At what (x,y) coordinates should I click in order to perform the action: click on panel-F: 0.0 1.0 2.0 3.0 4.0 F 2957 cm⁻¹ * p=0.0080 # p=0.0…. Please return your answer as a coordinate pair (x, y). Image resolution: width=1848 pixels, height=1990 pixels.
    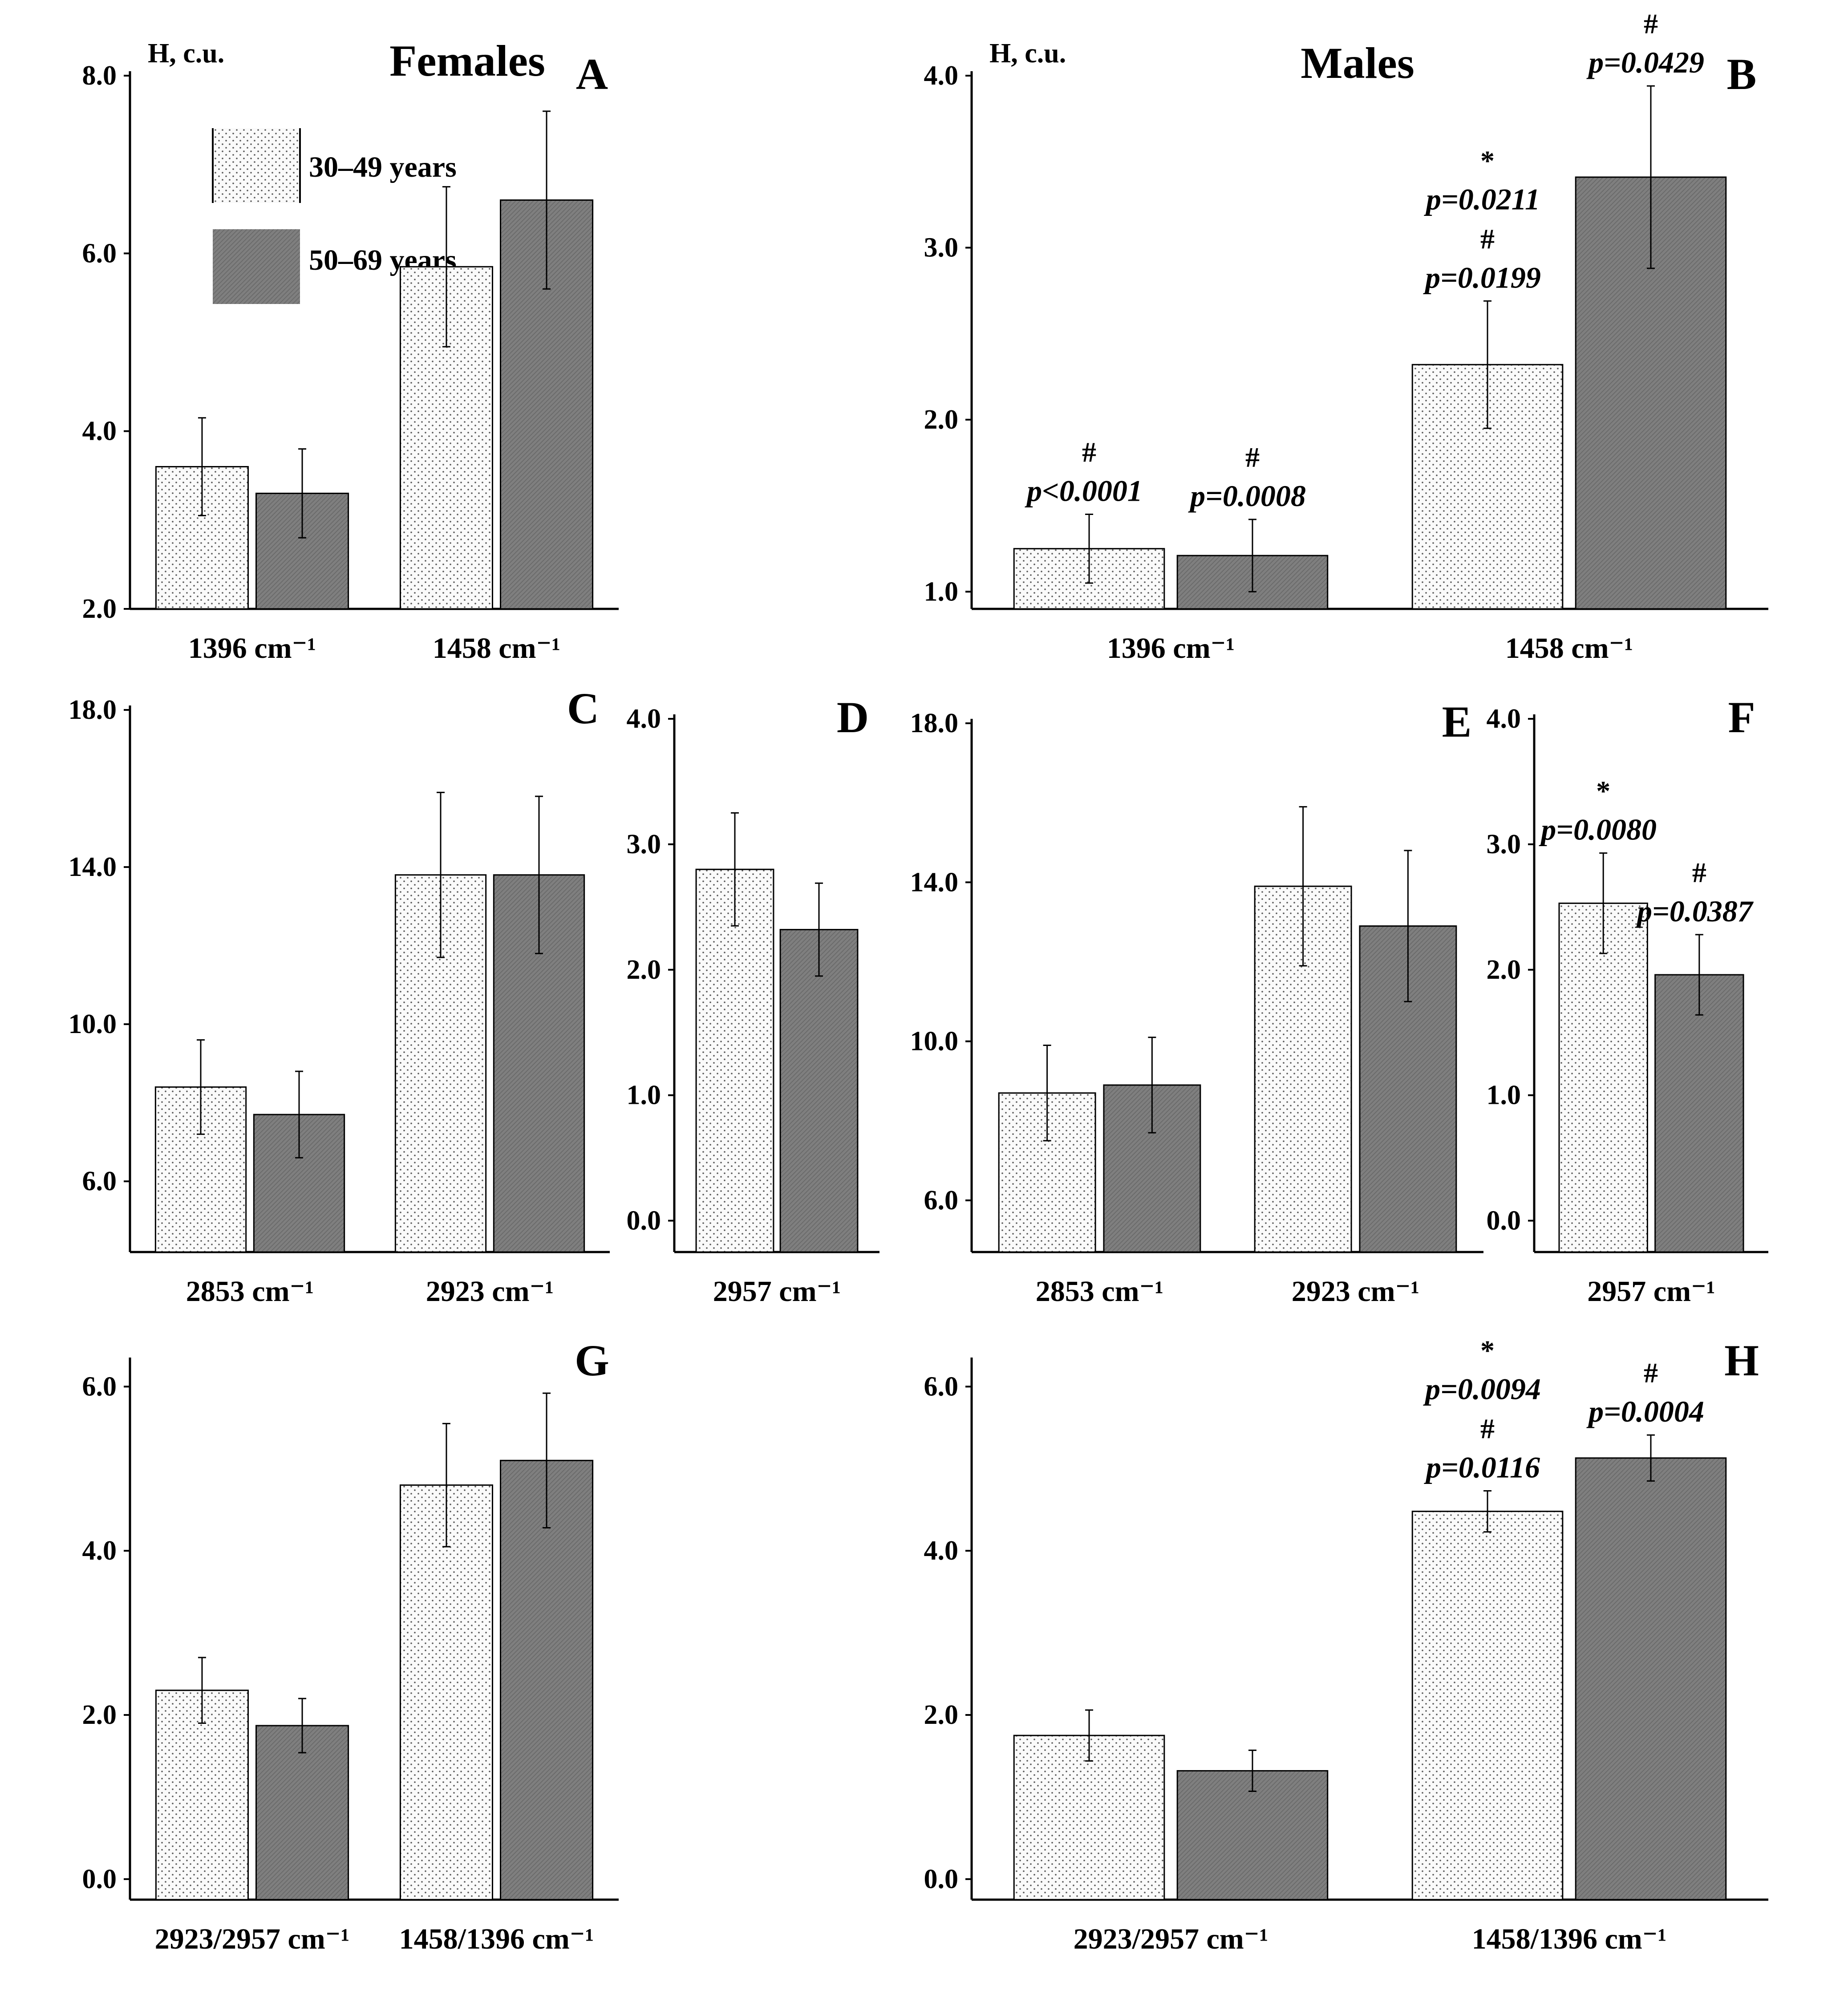
    Looking at the image, I should click on (1627, 1000).